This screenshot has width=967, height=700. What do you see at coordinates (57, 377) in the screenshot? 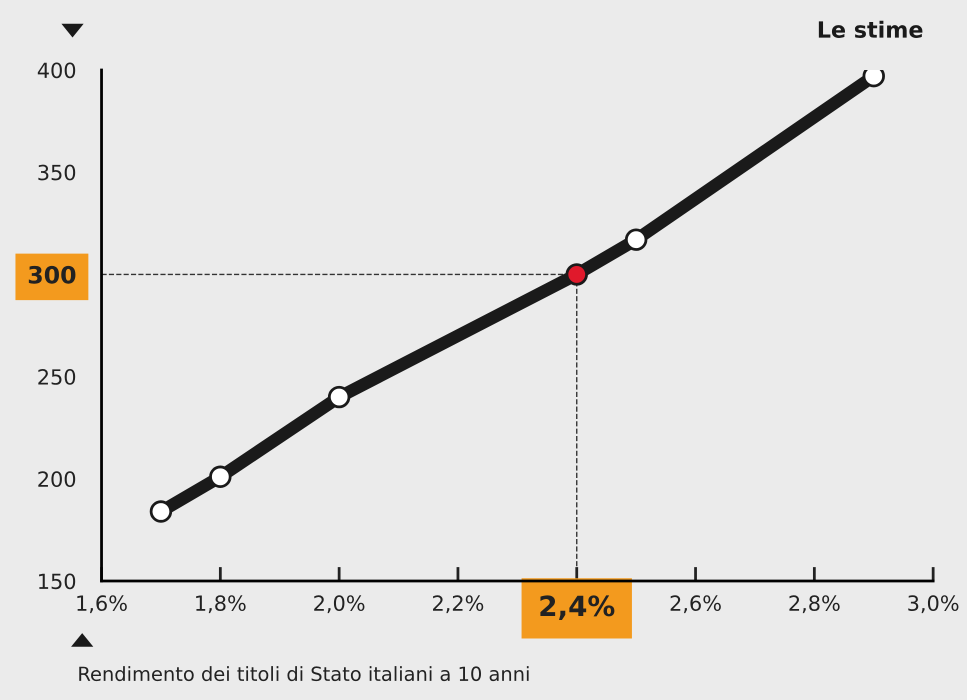
I see `y-tick-label: 250` at bounding box center [57, 377].